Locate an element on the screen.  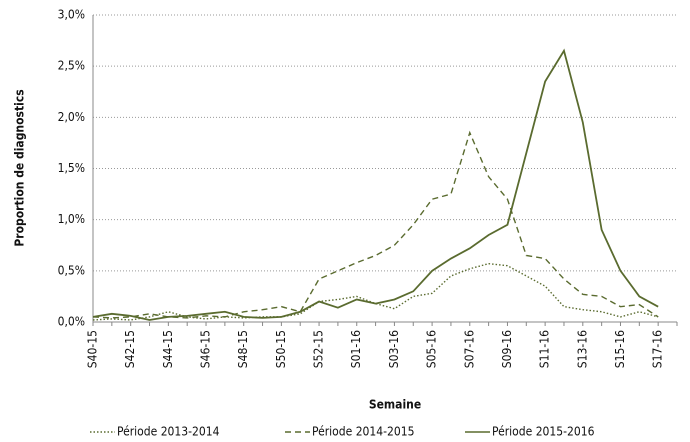
y-tick-label: 2,0% is located at coordinates (71, 117).